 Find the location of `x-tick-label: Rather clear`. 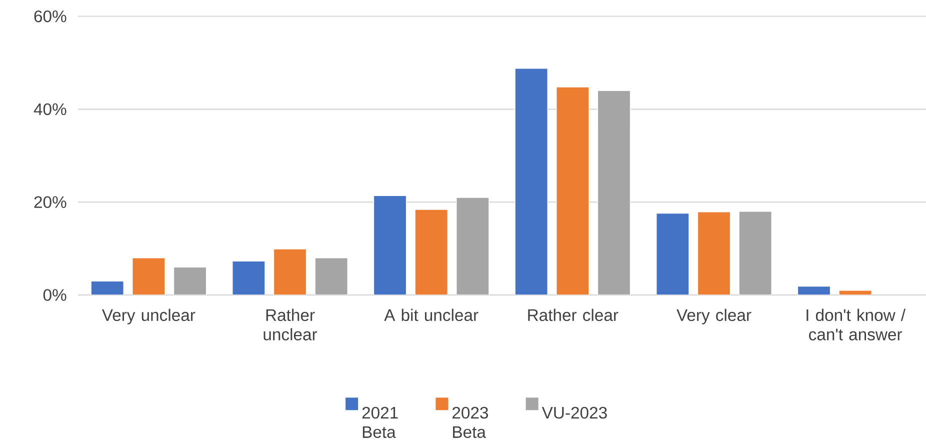

x-tick-label: Rather clear is located at coordinates (573, 315).